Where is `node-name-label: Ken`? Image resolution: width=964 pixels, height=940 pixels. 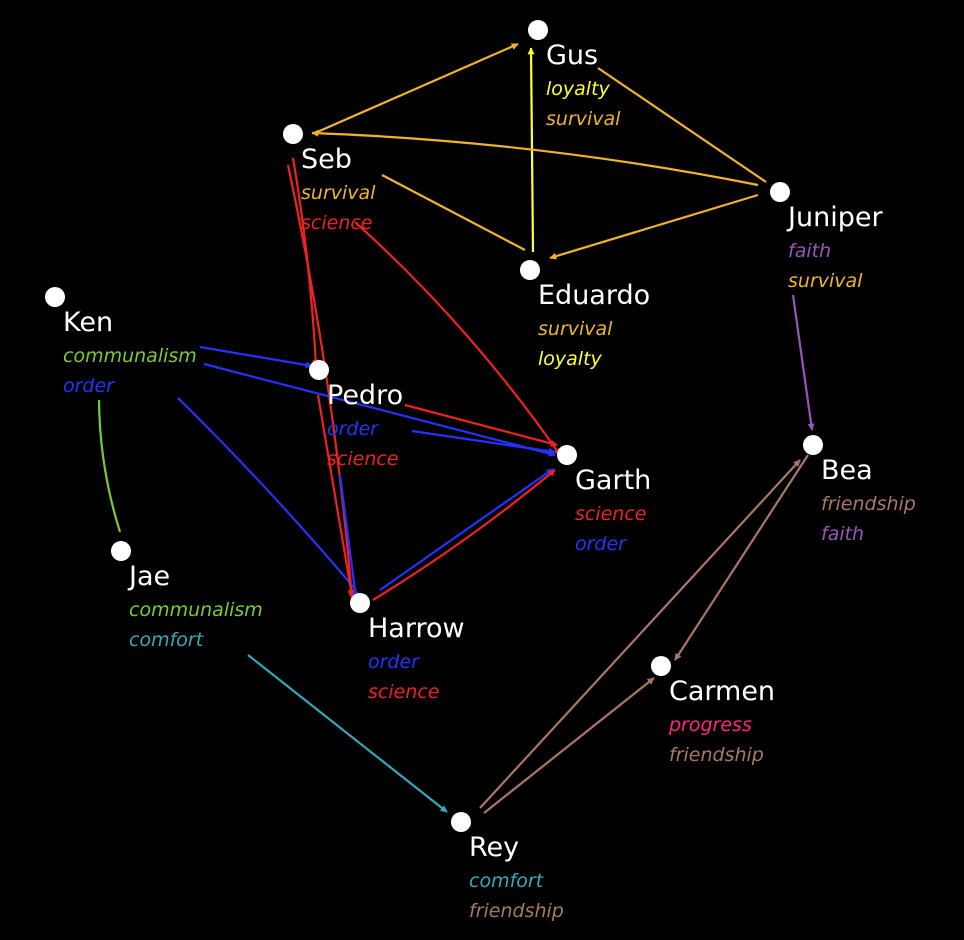 node-name-label: Ken is located at coordinates (88, 322).